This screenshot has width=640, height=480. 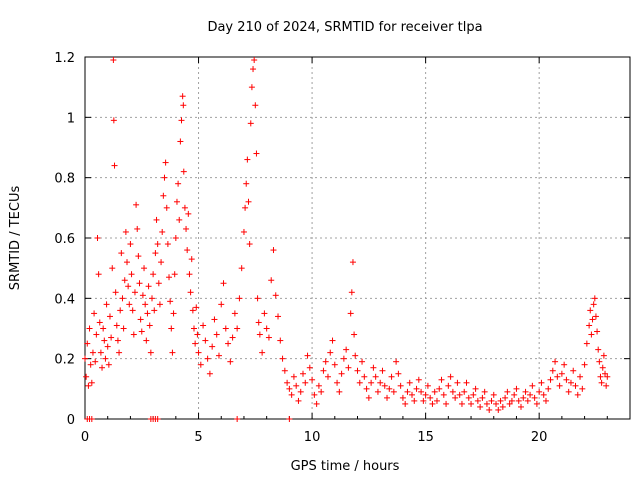 I want to click on y-tick-label: 0.6, so click(x=64, y=239).